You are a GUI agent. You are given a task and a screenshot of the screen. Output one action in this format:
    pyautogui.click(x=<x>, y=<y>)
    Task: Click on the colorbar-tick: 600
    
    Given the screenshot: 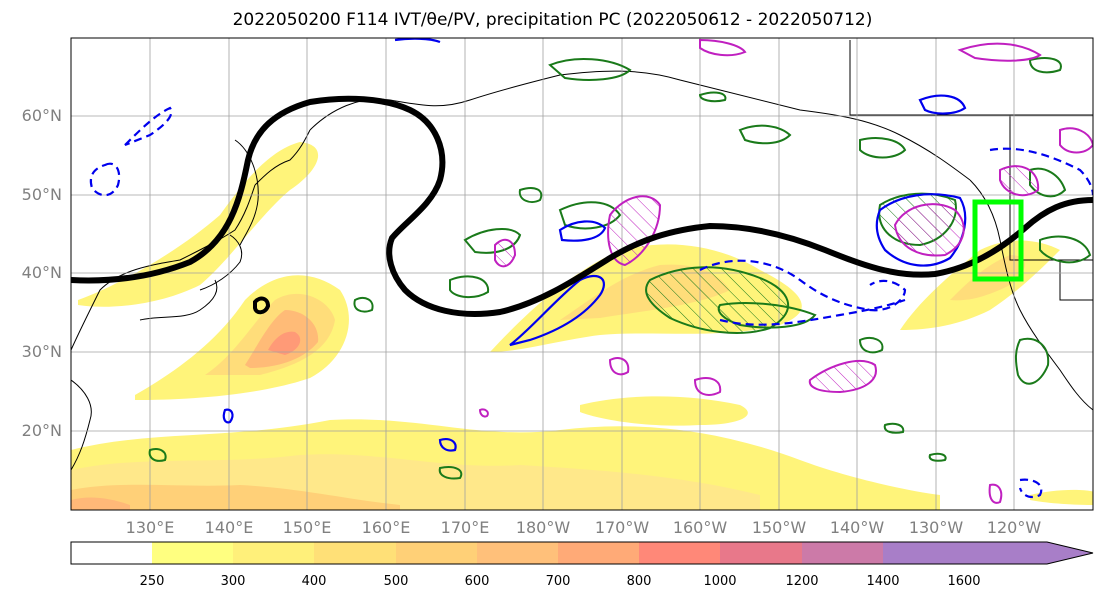 What is the action you would take?
    pyautogui.click(x=477, y=581)
    